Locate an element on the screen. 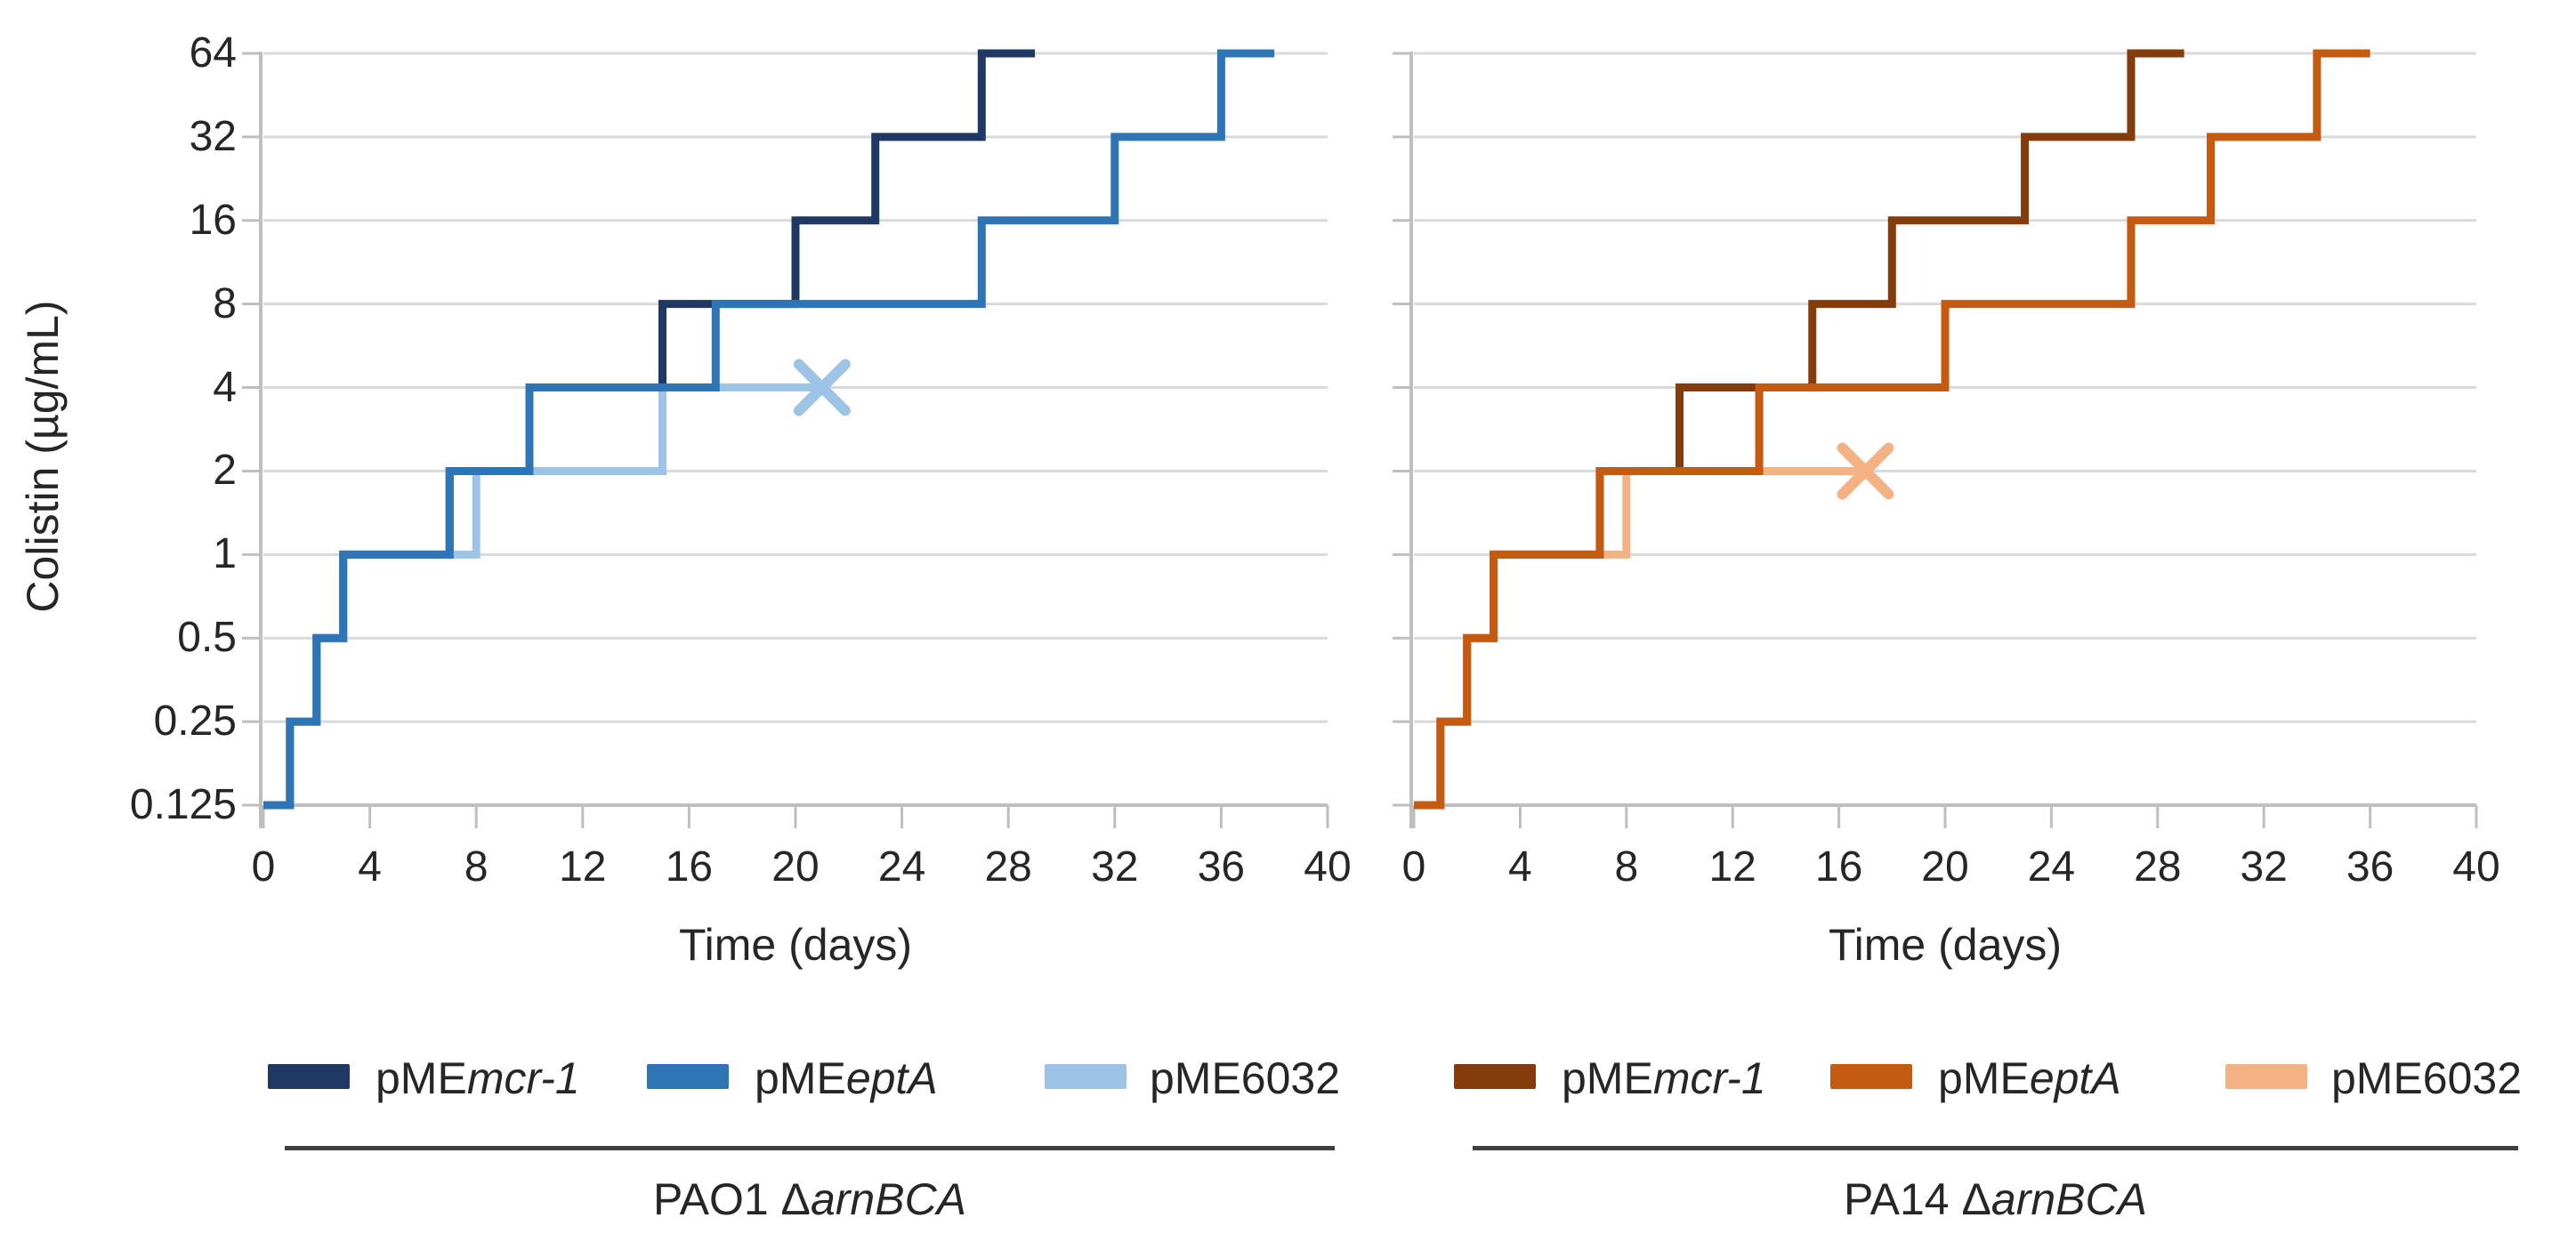  legend-label-pao1-epta: pMEeptA is located at coordinates (846, 1079).